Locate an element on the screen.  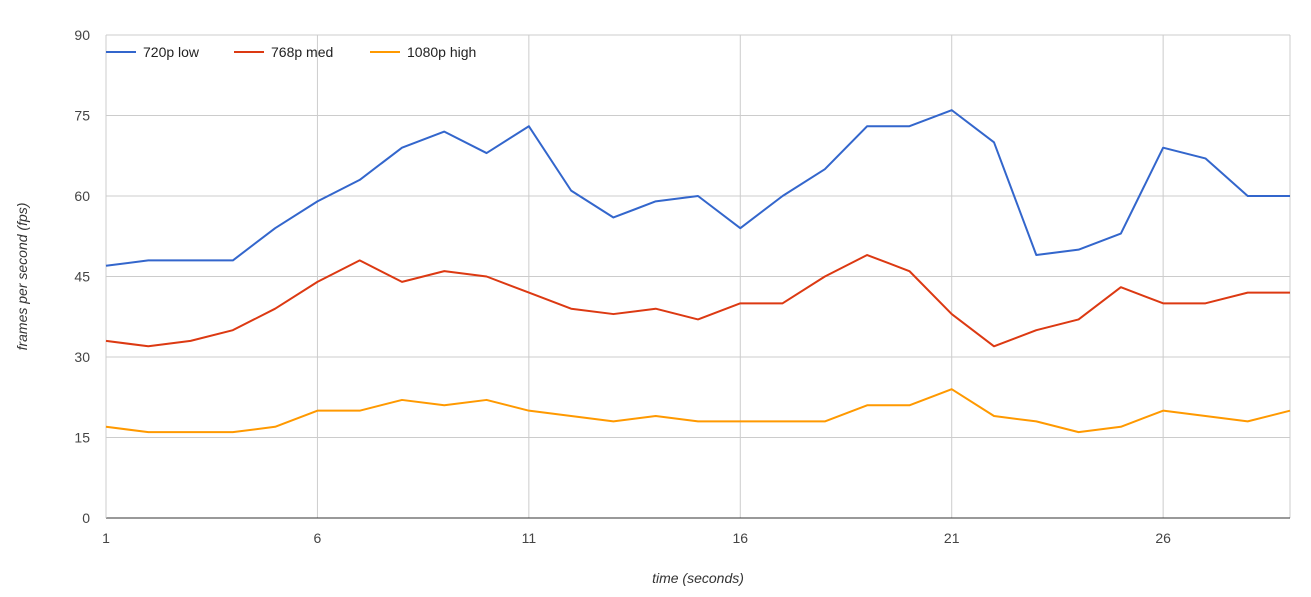
y-tick-label: 45 is located at coordinates (82, 277).